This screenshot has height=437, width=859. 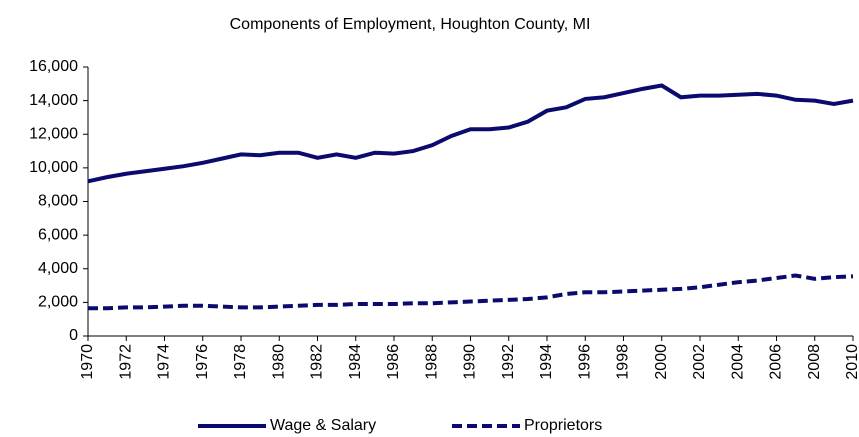 What do you see at coordinates (53, 133) in the screenshot?
I see `y-tick-label: 12,000` at bounding box center [53, 133].